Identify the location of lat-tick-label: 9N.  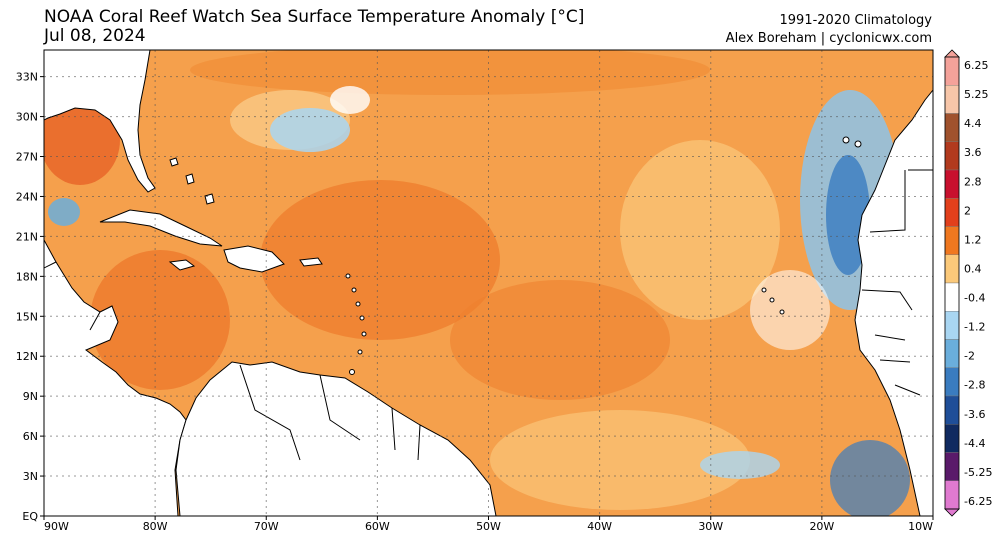
(30, 396).